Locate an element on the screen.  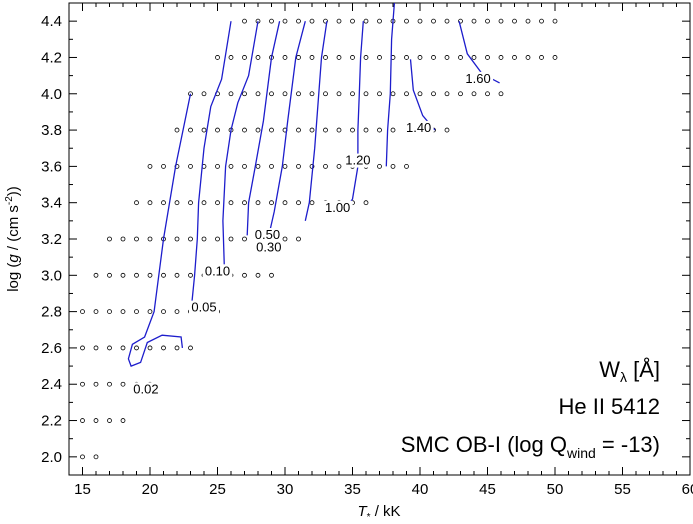
contour-label: 1.40 is located at coordinates (418, 127).